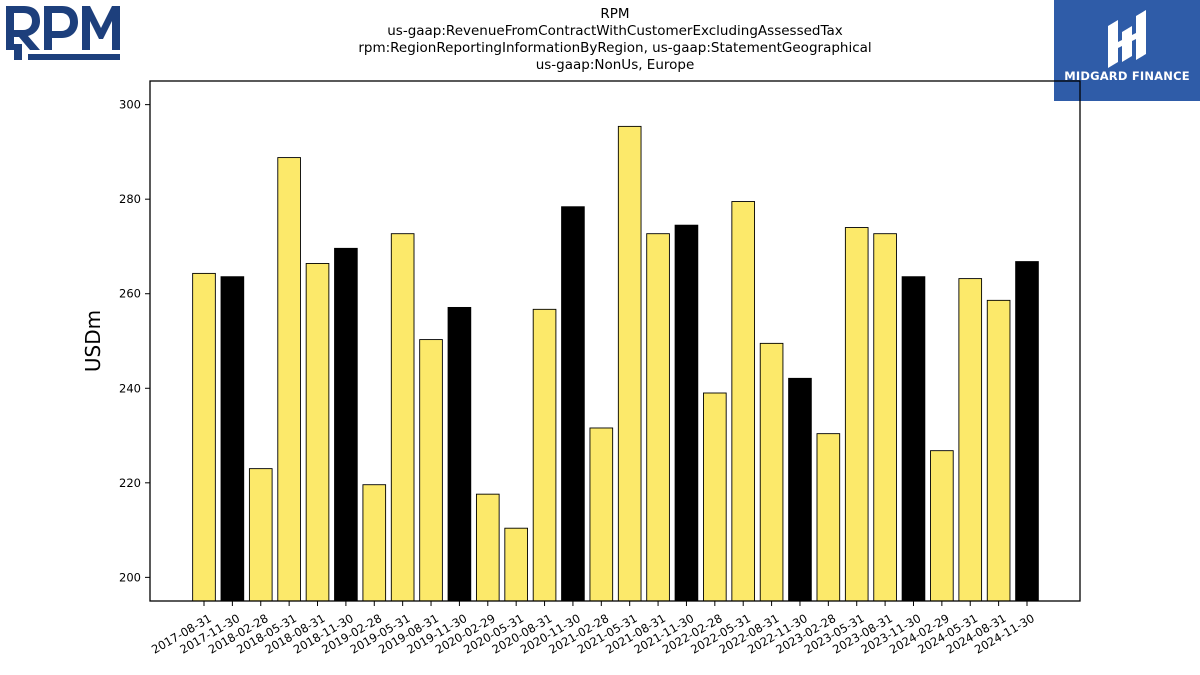 Image resolution: width=1200 pixels, height=675 pixels. I want to click on chart-title-line-1: RPM, so click(615, 14).